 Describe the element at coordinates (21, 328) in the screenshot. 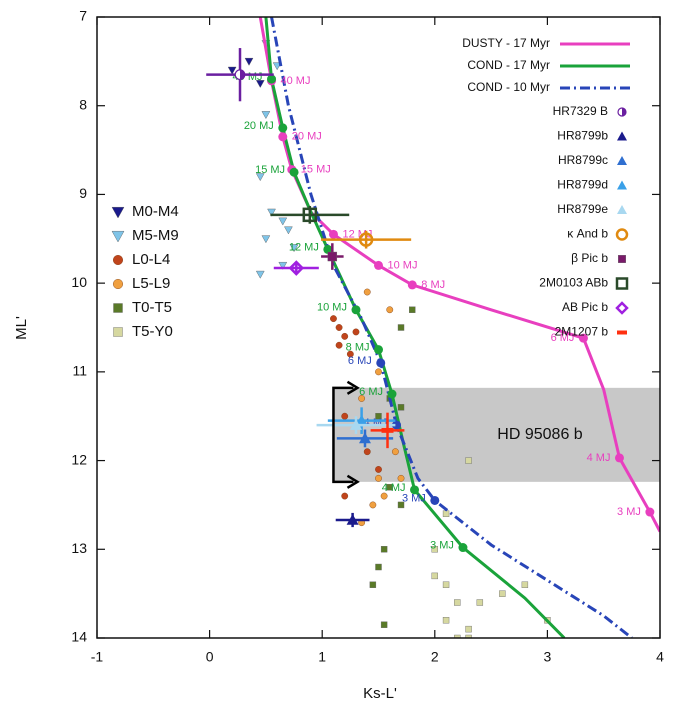

I see `y-axis-label: ML'` at that location.